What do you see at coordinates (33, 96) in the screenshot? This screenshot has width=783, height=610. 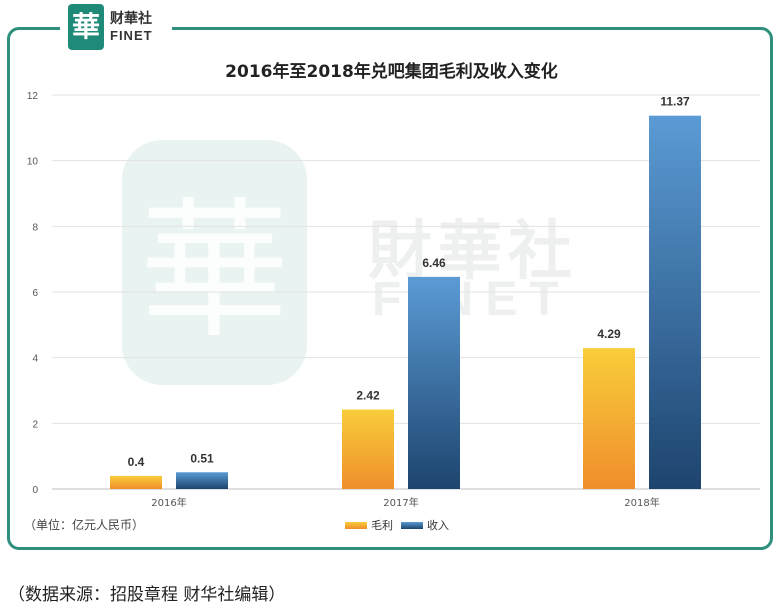 I see `y-tick-label: 12` at bounding box center [33, 96].